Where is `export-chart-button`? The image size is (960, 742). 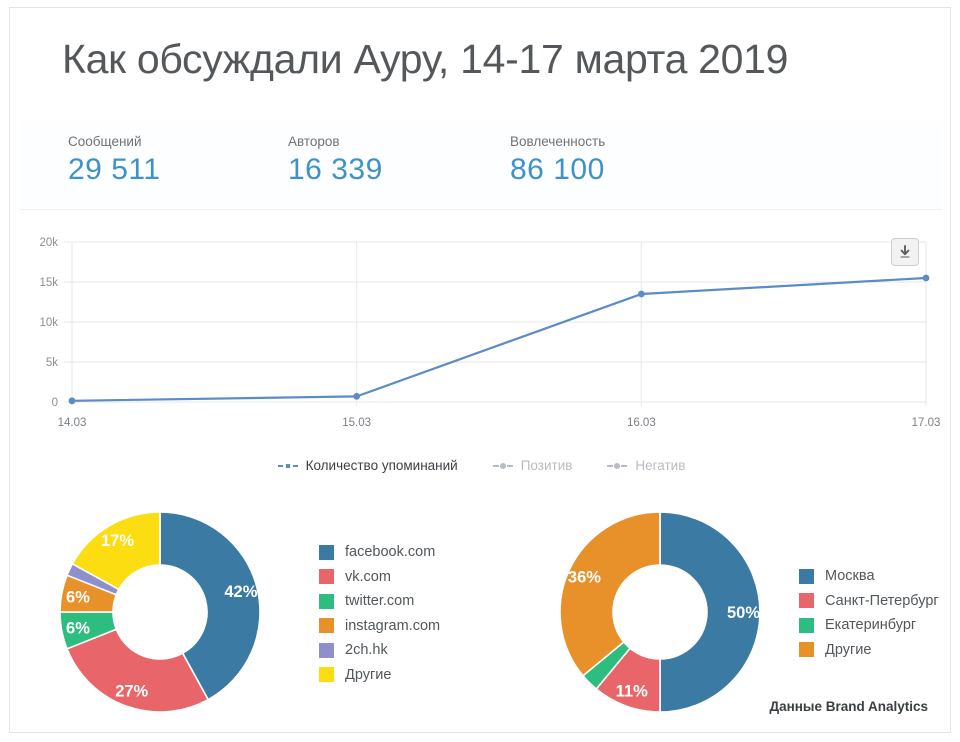
export-chart-button is located at coordinates (905, 252).